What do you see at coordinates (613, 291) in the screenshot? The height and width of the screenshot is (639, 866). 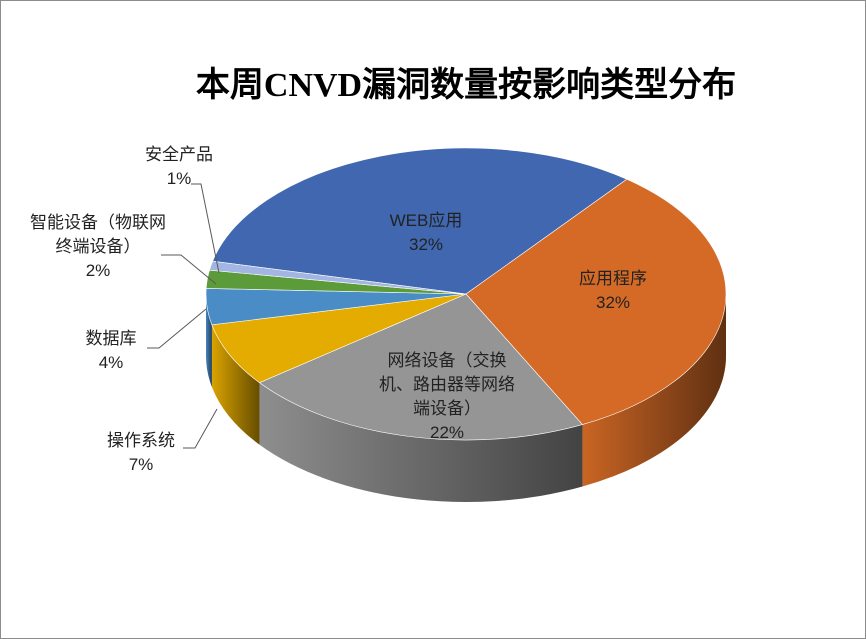 I see `data-label: 应用程序 32%` at bounding box center [613, 291].